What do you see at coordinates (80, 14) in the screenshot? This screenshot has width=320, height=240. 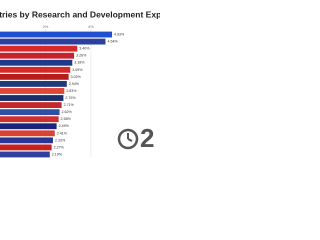 I see `chart-title: ntries by Research and Development Expe` at bounding box center [80, 14].